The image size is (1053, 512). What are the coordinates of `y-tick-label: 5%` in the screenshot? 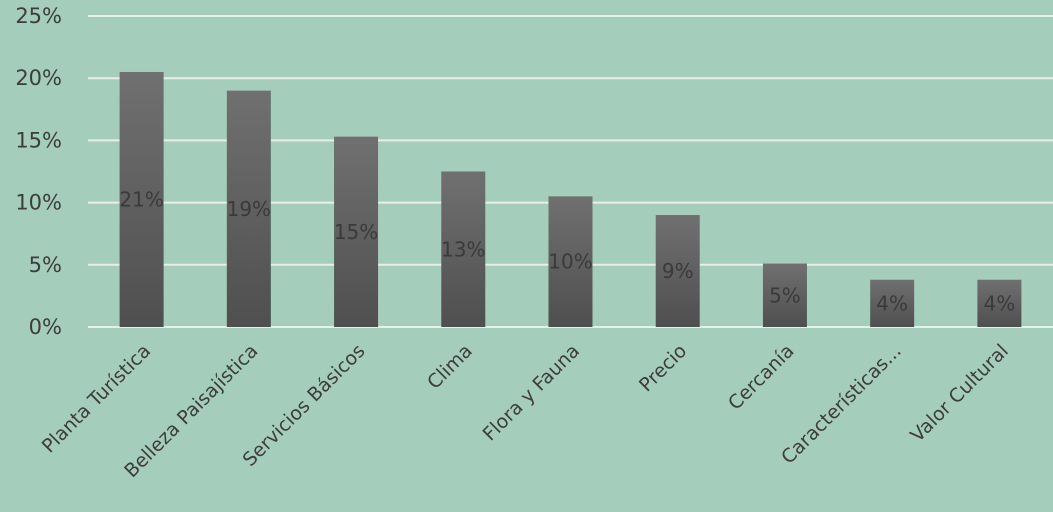 It's located at (45, 265).